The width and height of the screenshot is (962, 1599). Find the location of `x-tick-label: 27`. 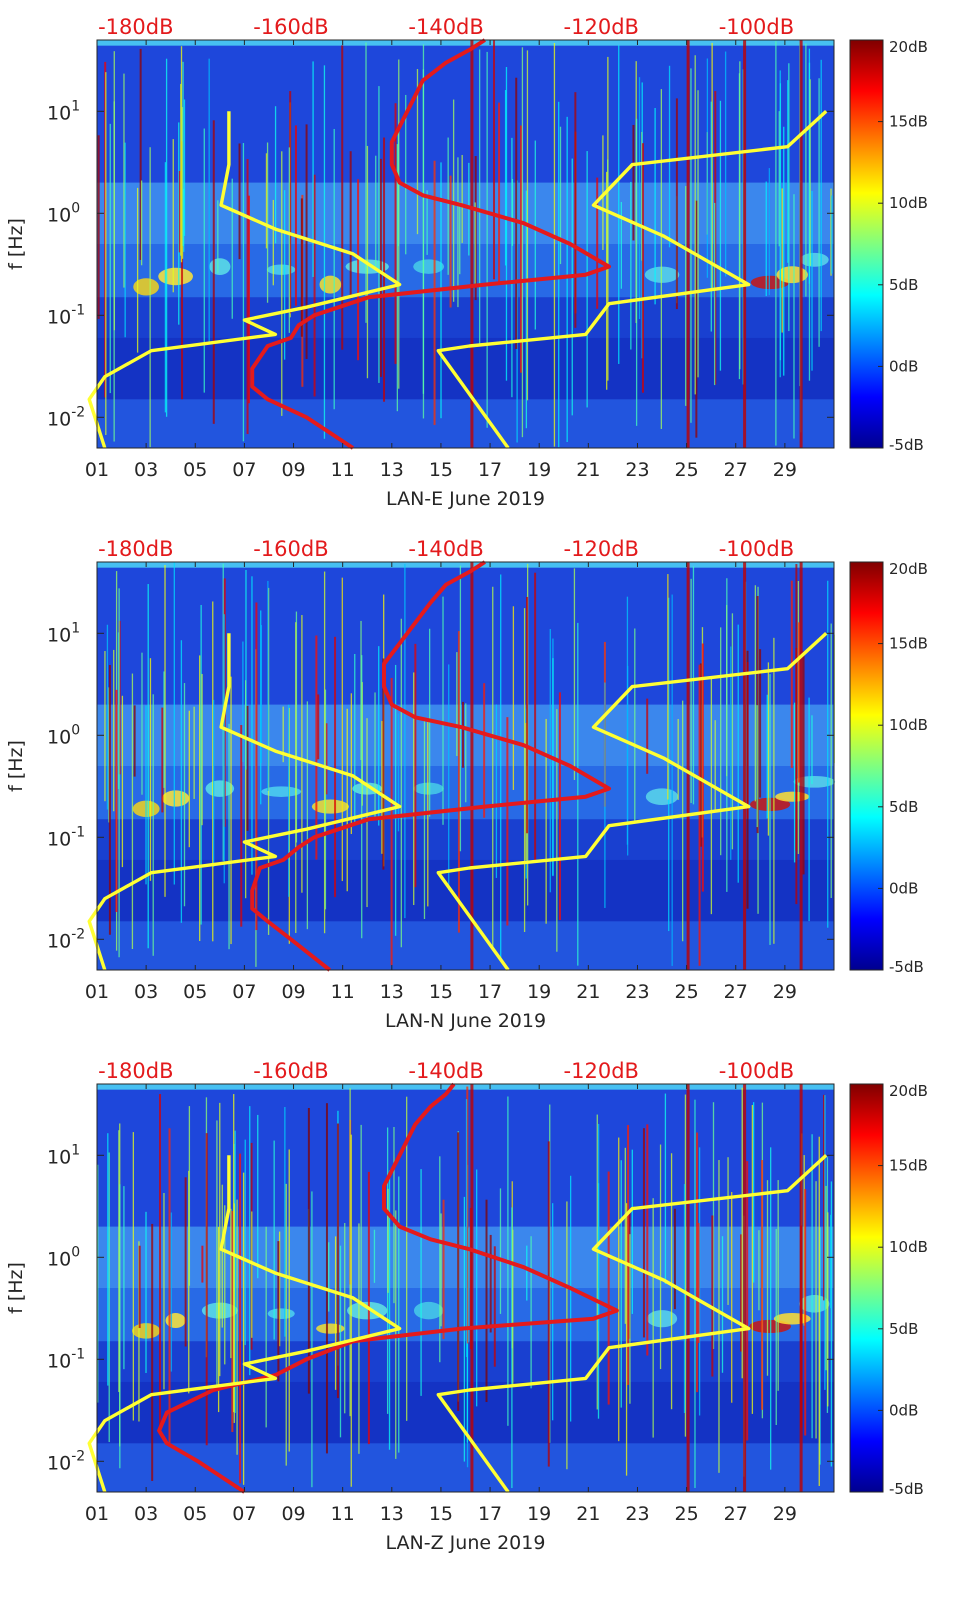

x-tick-label: 27 is located at coordinates (736, 992).